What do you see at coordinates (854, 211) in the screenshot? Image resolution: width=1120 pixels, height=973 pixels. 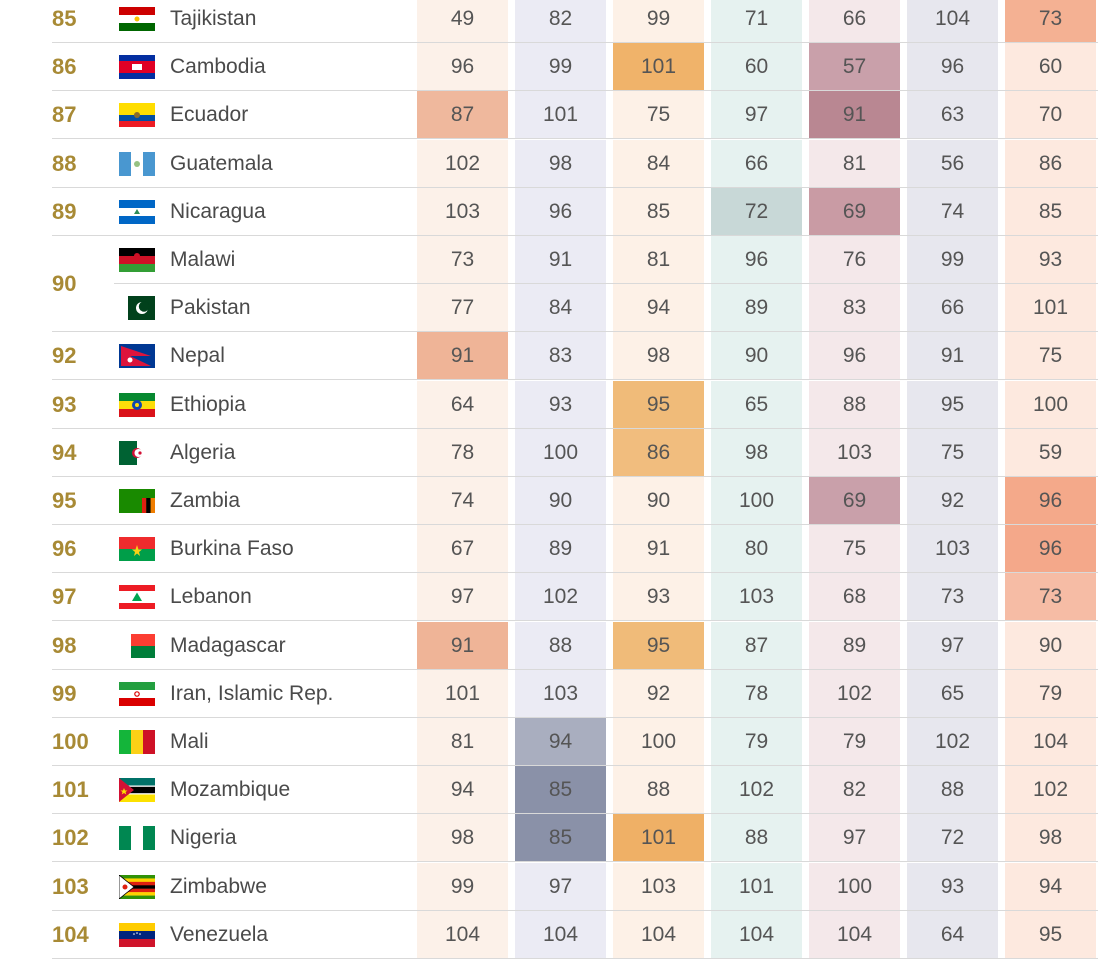 I see `score-cell: 69` at bounding box center [854, 211].